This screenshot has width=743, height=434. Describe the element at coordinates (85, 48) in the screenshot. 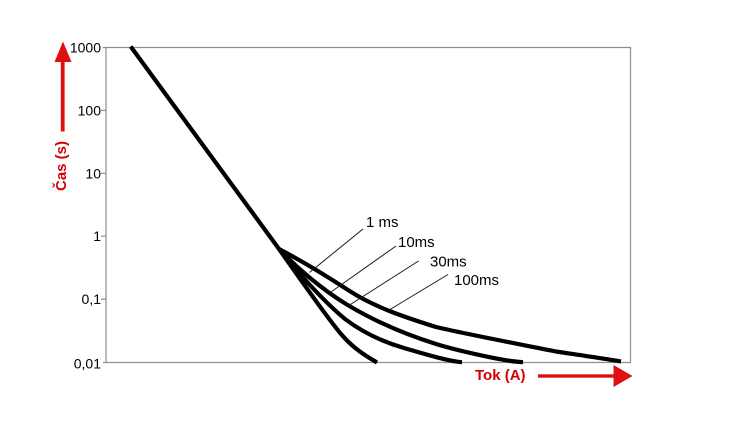

I see `svg-text: 1000` at that location.